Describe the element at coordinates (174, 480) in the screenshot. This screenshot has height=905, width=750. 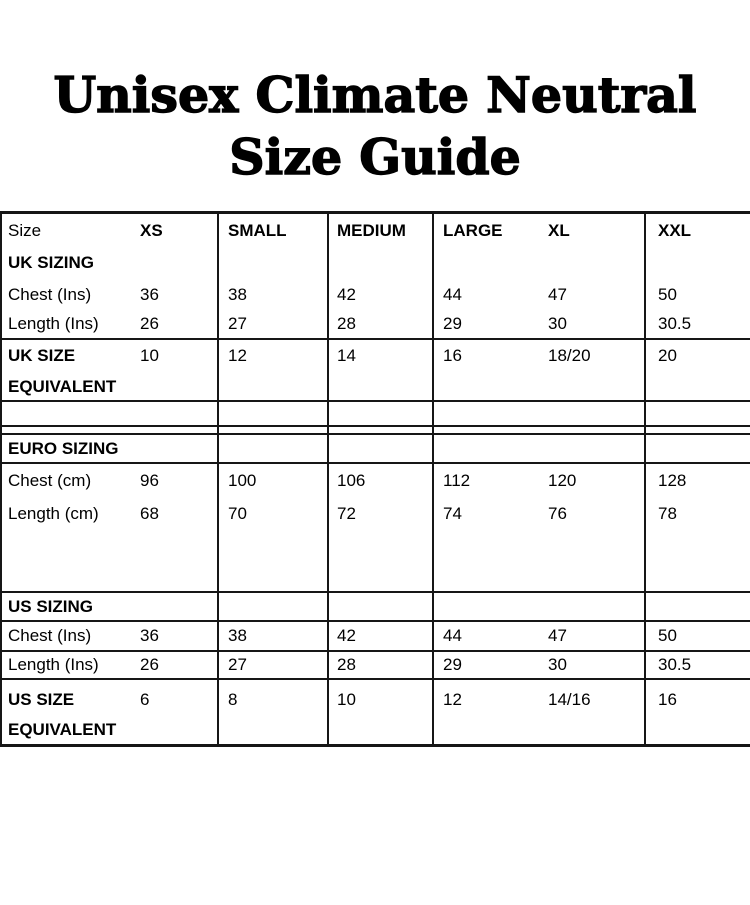
I see `euro-chest-xs: 96` at that location.